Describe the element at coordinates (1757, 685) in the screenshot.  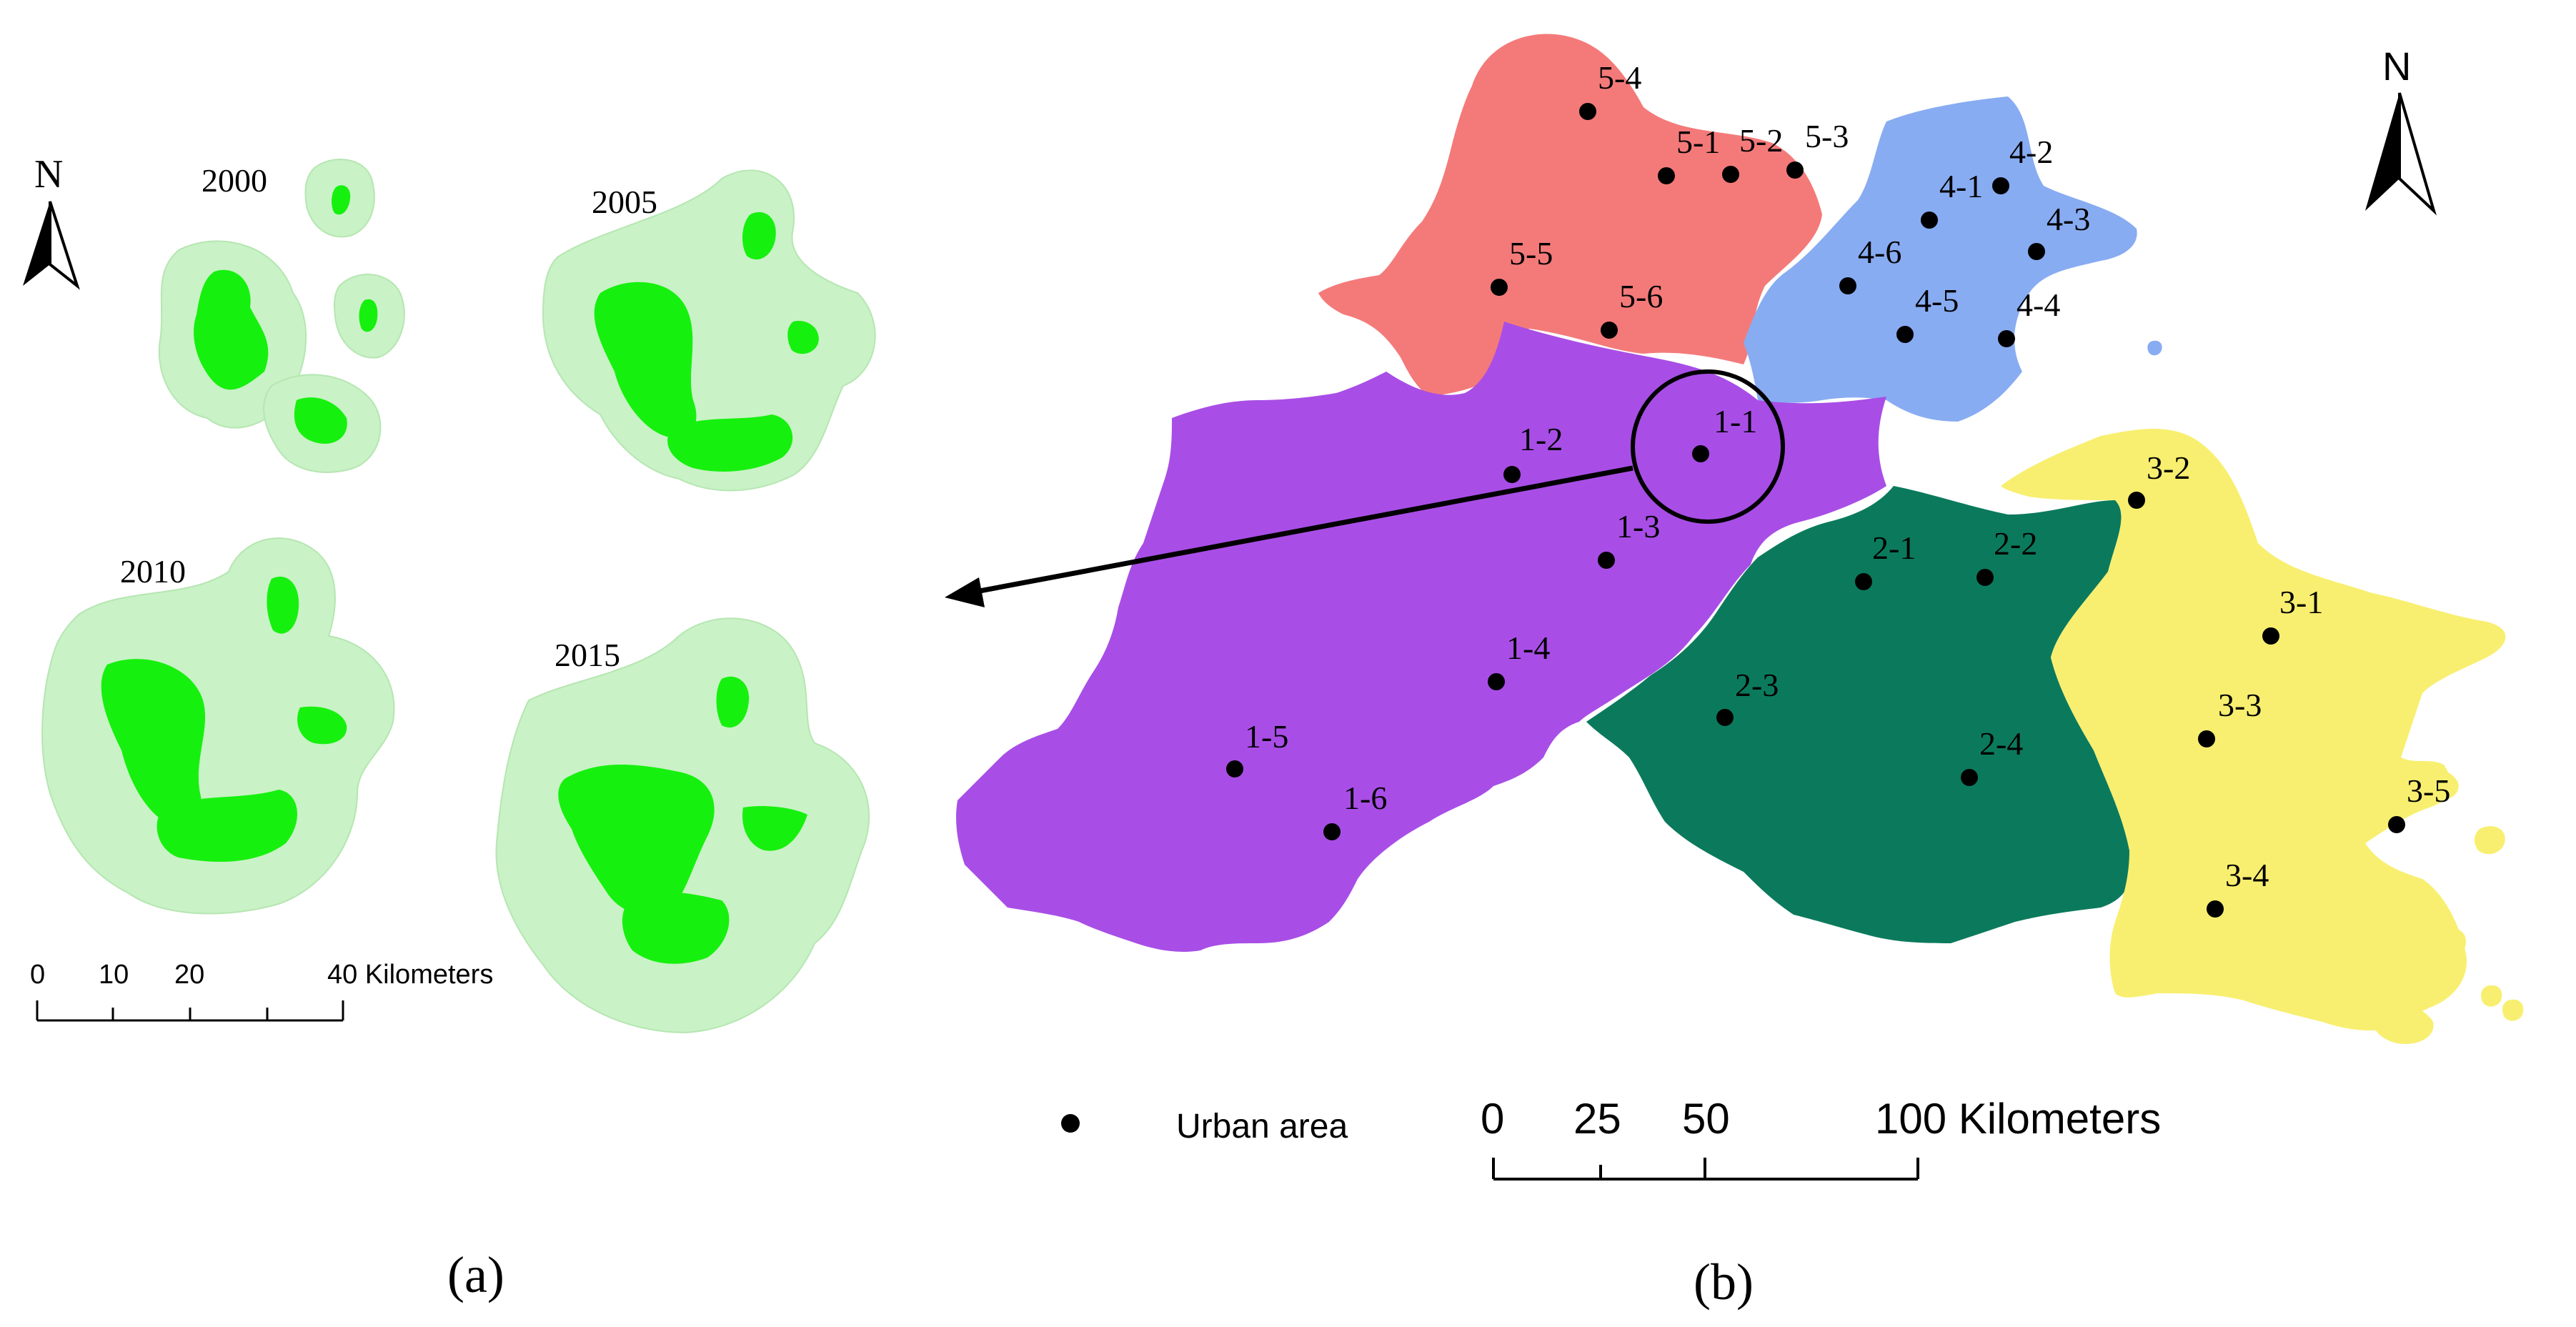
I see `urban-label-2-3: 2-3` at that location.